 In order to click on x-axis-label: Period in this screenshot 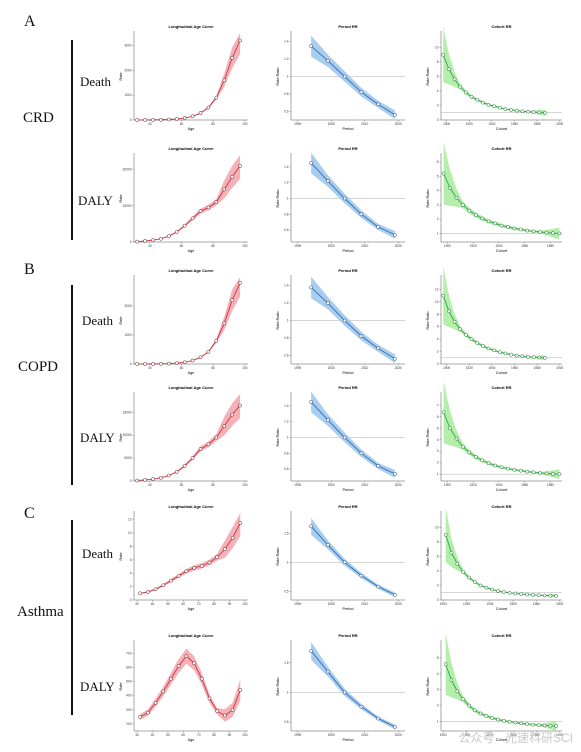, I will do `click(348, 740)`.